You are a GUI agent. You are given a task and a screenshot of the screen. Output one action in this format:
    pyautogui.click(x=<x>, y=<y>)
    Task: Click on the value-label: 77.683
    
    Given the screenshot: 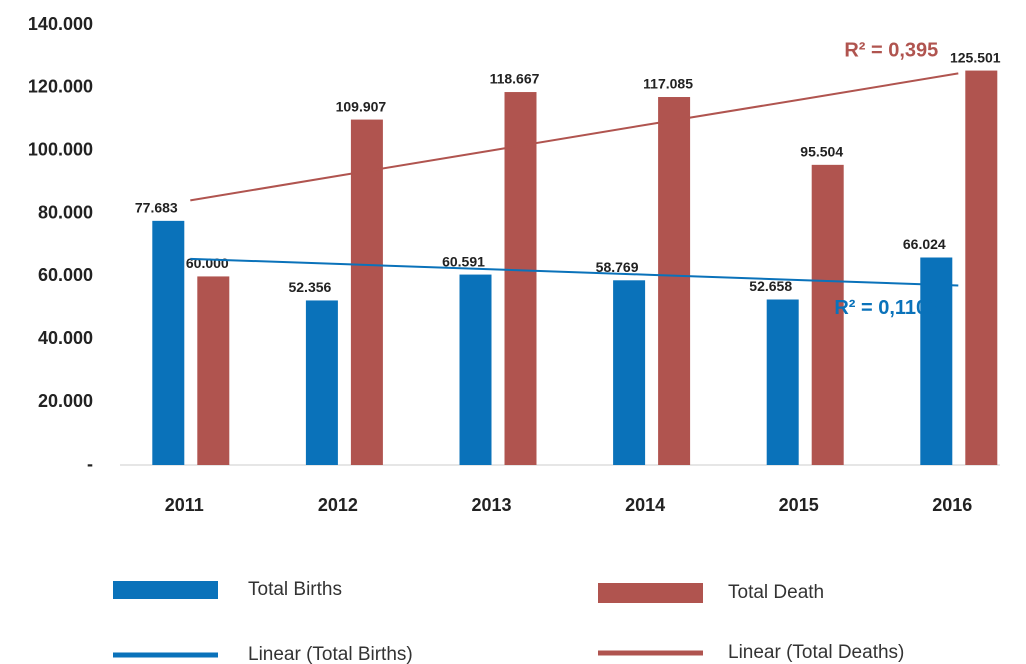 What is the action you would take?
    pyautogui.click(x=156, y=208)
    